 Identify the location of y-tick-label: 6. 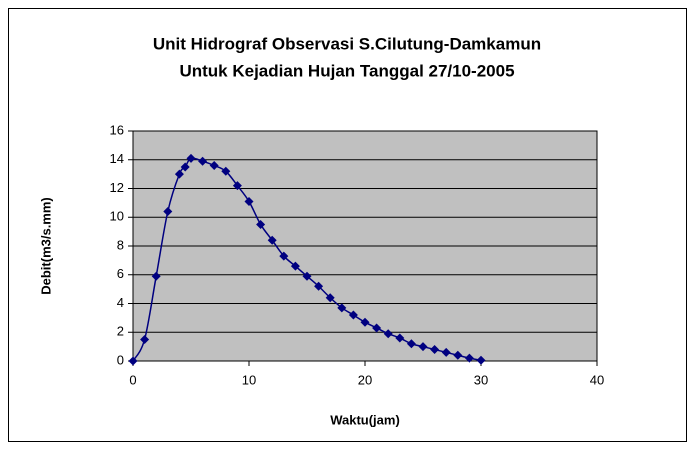
(120, 273).